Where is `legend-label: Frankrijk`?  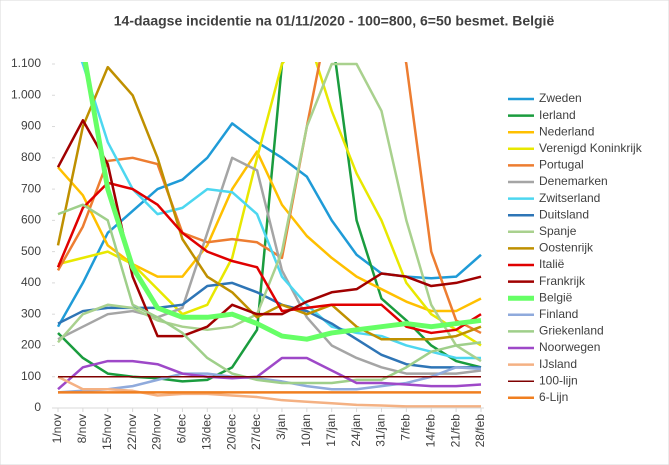 legend-label: Frankrijk is located at coordinates (562, 281).